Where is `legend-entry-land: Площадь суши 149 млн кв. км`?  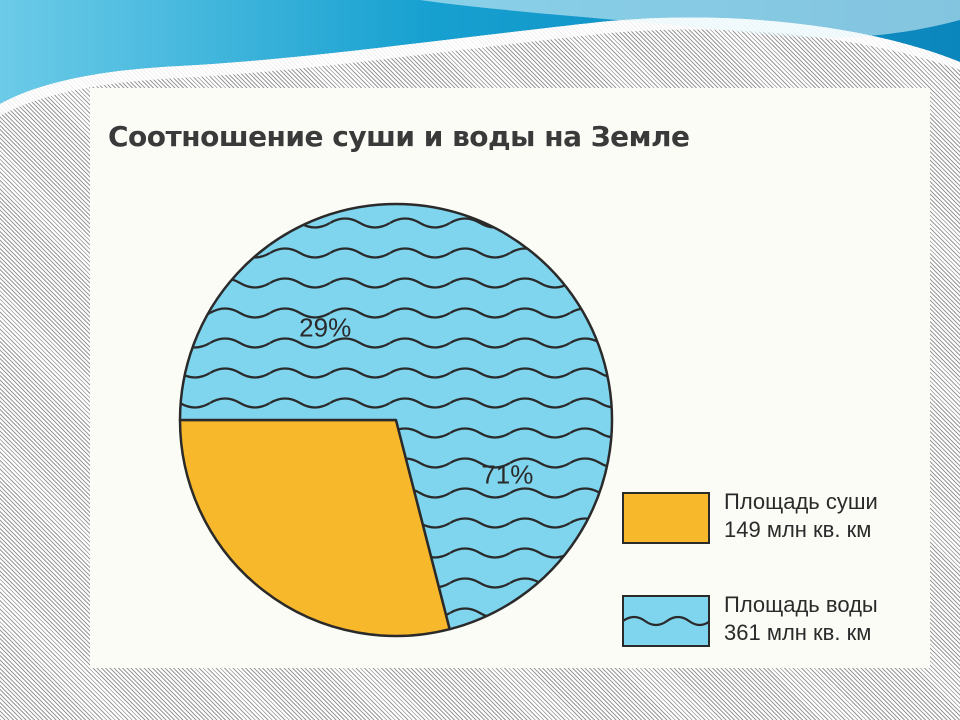 legend-entry-land: Площадь суши 149 млн кв. км is located at coordinates (772, 518).